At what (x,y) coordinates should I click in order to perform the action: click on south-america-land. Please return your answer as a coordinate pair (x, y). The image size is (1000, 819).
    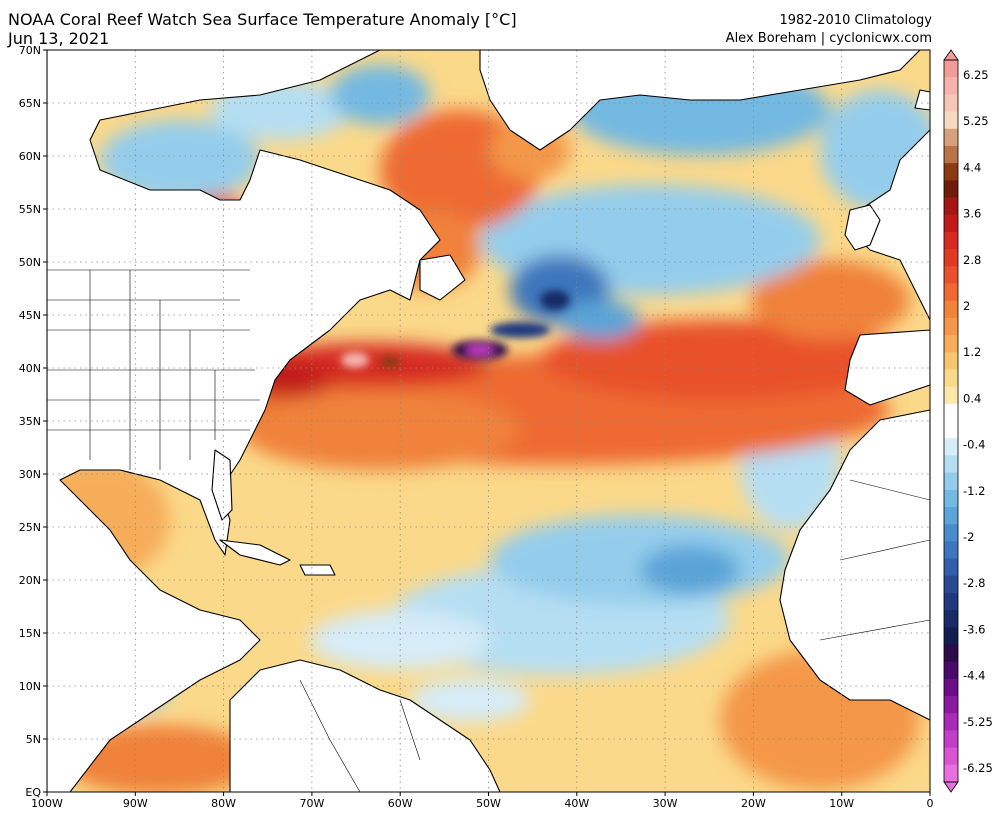
    Looking at the image, I should click on (365, 725).